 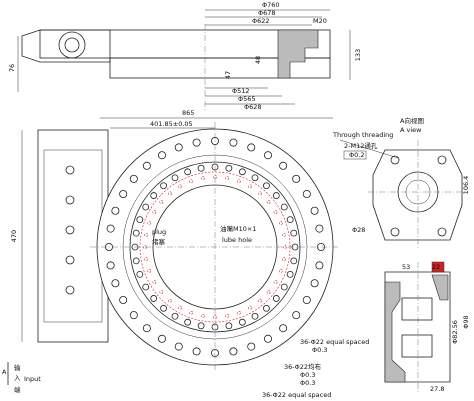 I want to click on a-view, so click(x=403, y=194).